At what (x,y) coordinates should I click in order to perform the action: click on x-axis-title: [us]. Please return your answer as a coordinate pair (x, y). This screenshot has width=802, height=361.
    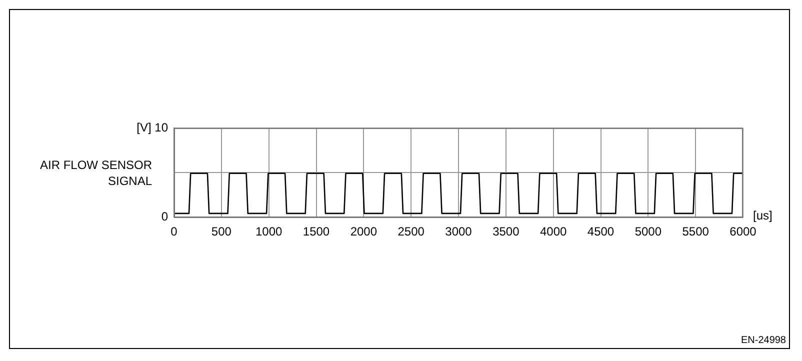
    Looking at the image, I should click on (762, 215).